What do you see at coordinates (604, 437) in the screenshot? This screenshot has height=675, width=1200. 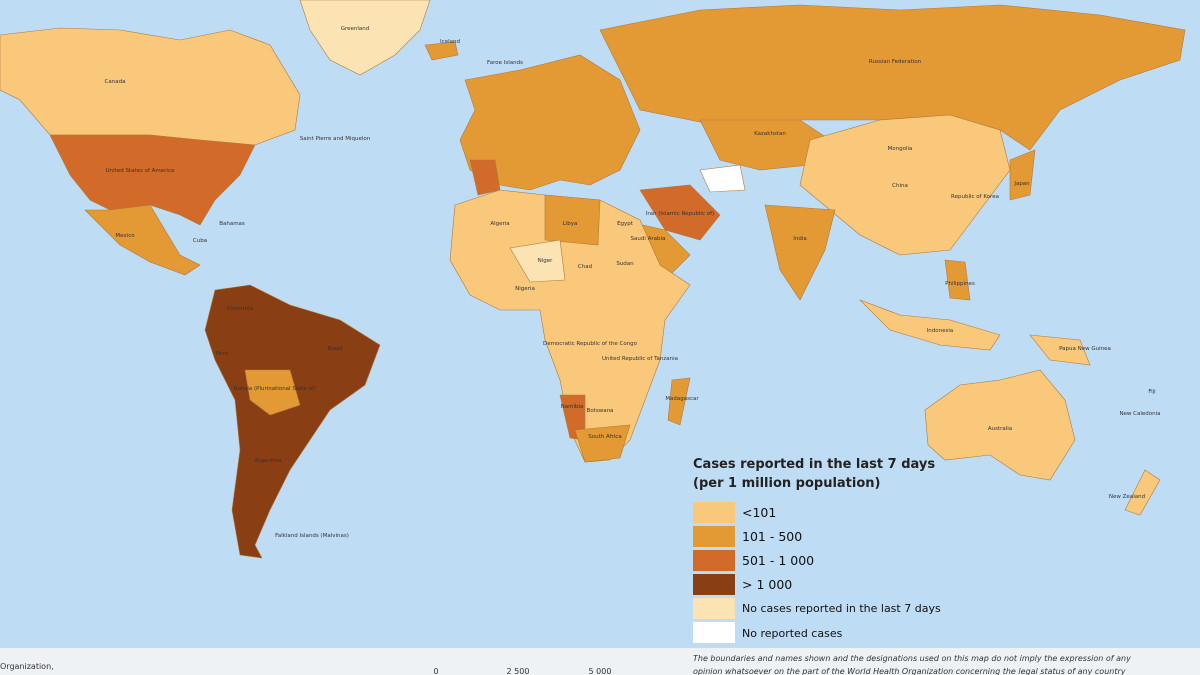 I see `country-label: South Africa` at bounding box center [604, 437].